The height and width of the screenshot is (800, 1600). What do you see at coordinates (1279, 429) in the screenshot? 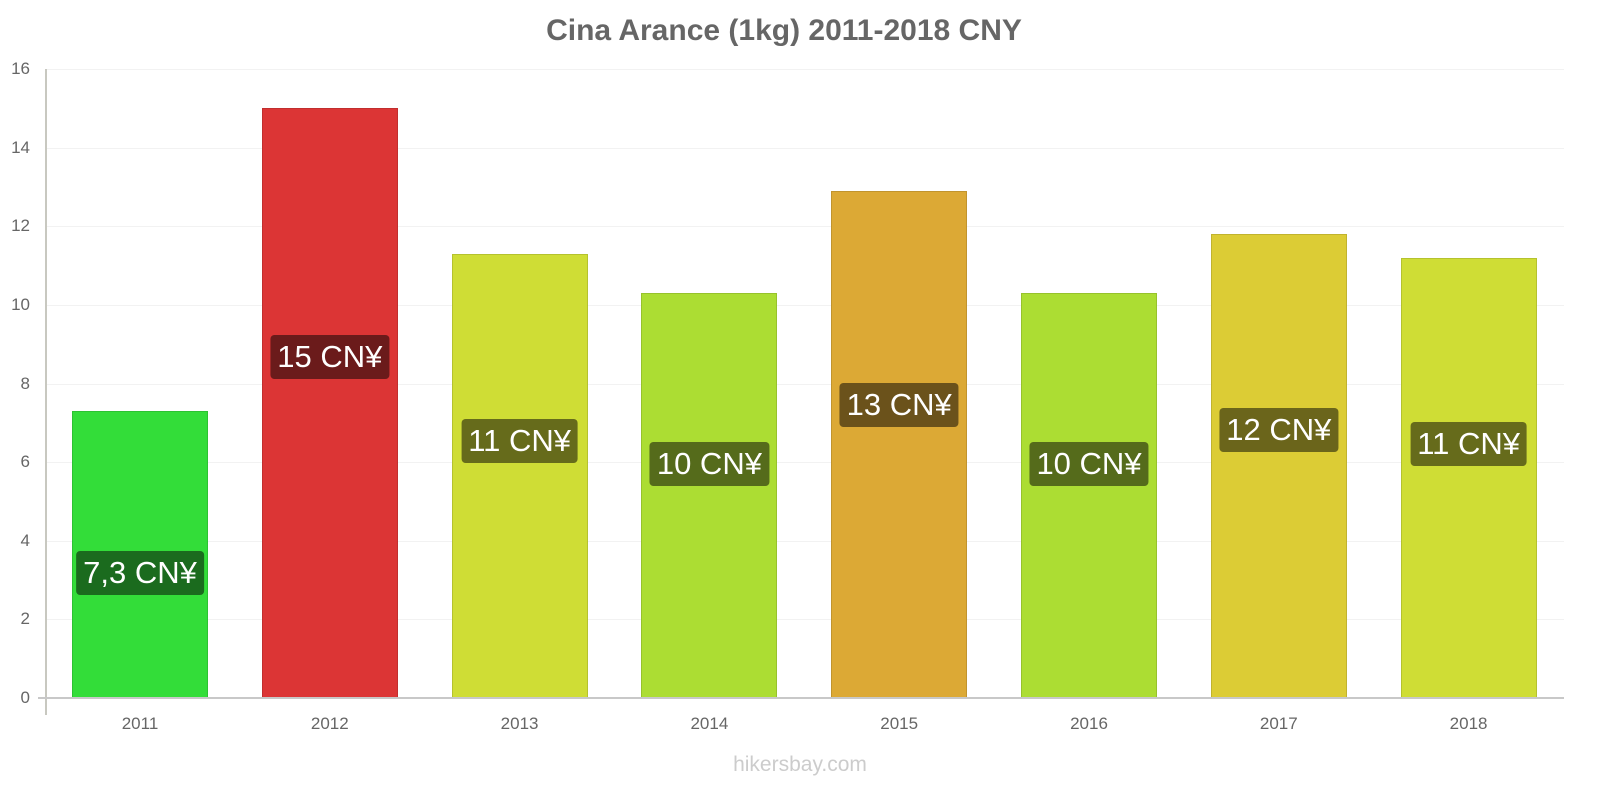
I see `data-label: 12 CN¥` at bounding box center [1279, 429].